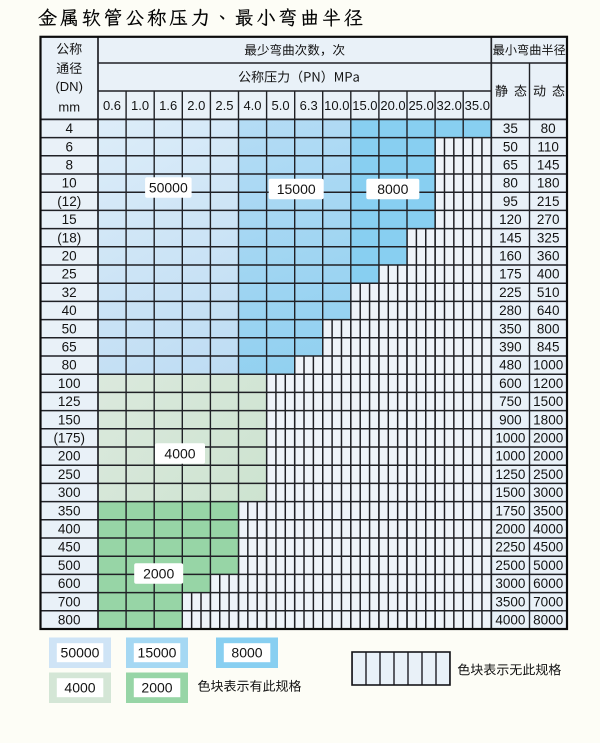 Image resolution: width=600 pixels, height=743 pixels. What do you see at coordinates (510, 347) in the screenshot?
I see `svg-text: 390` at bounding box center [510, 347].